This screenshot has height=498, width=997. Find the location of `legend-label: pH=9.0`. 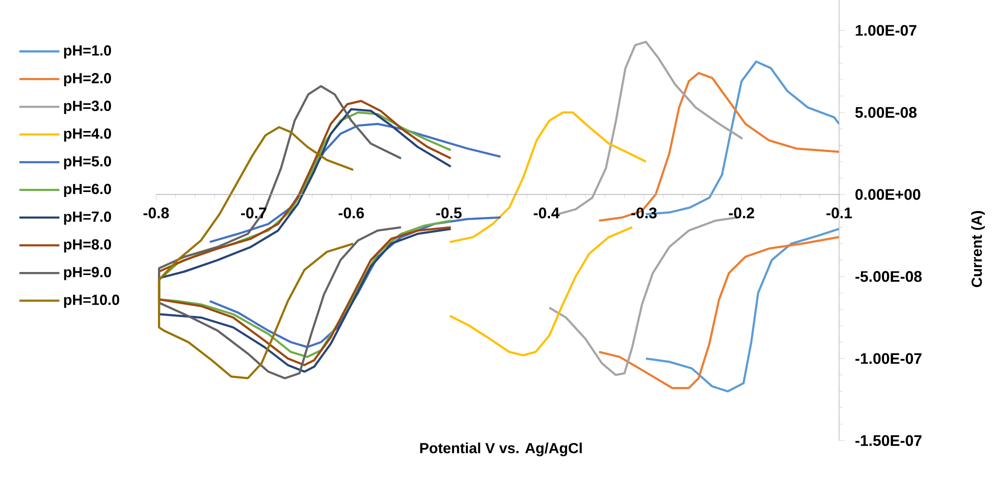

legend-label: pH=9.0 is located at coordinates (88, 273).